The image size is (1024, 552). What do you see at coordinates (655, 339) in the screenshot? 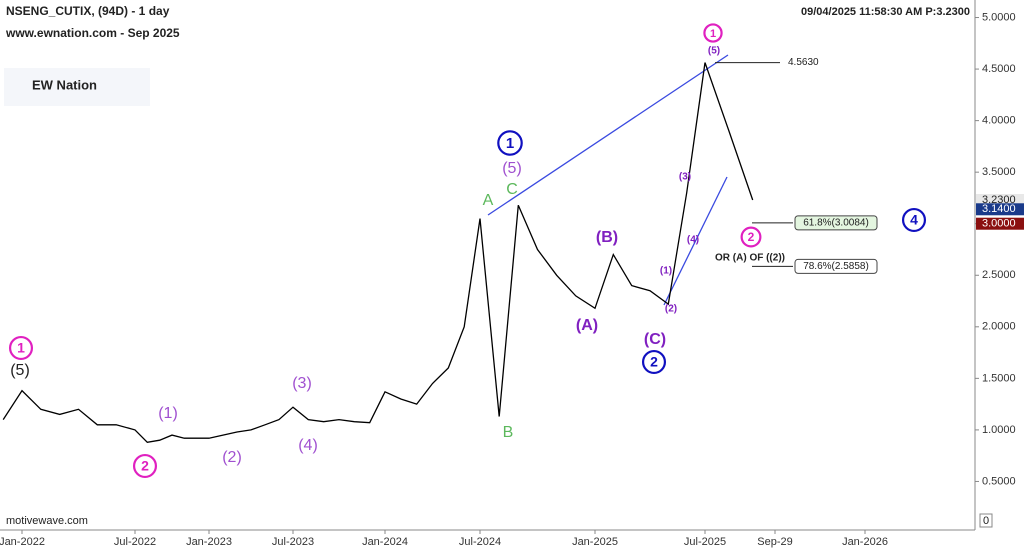
I see `wave-label: (C)` at bounding box center [655, 339].